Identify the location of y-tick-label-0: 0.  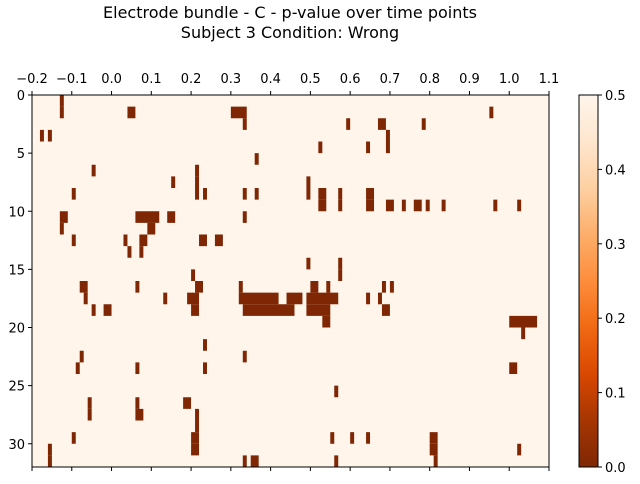
(21, 96).